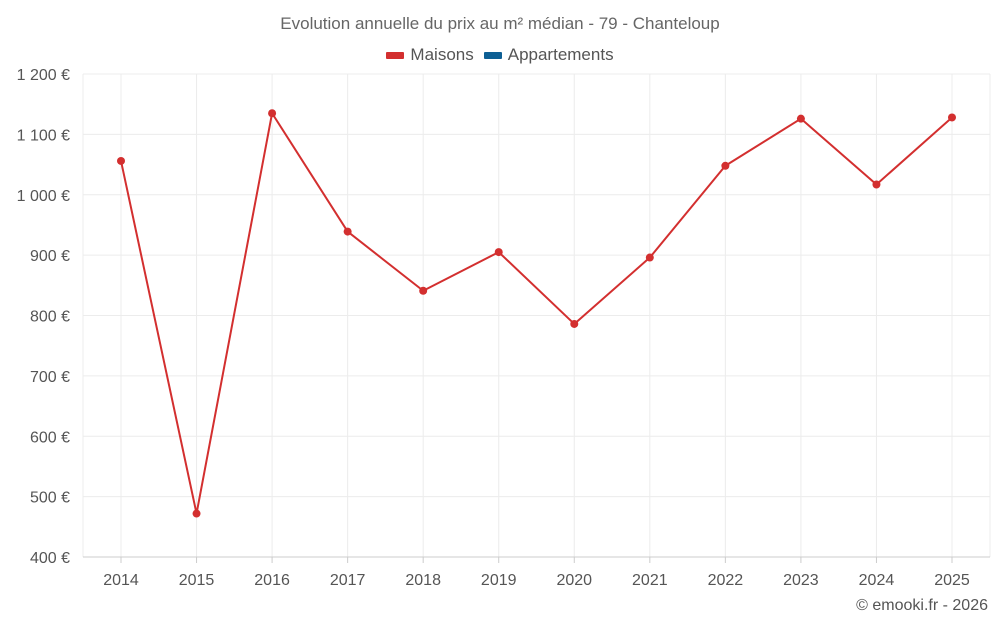 The image size is (1000, 625). I want to click on y-tick-label: 600 €, so click(50, 437).